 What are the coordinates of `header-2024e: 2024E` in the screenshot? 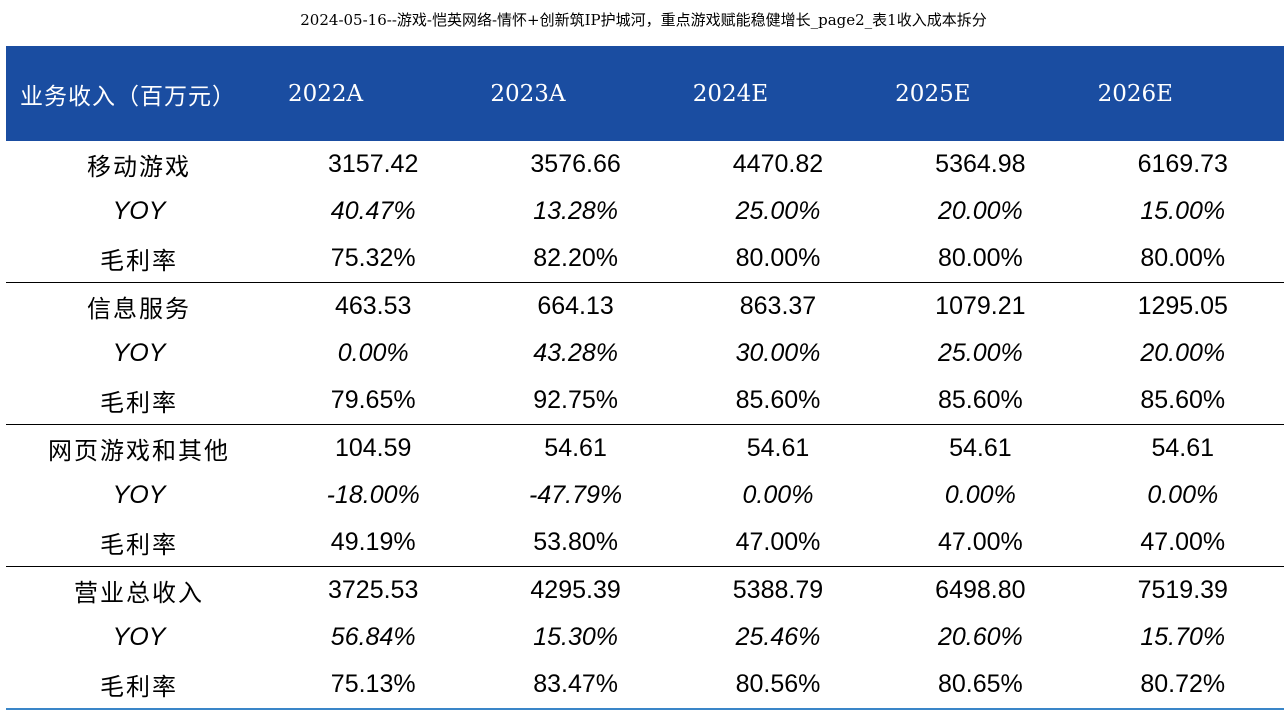 It's located at (730, 93).